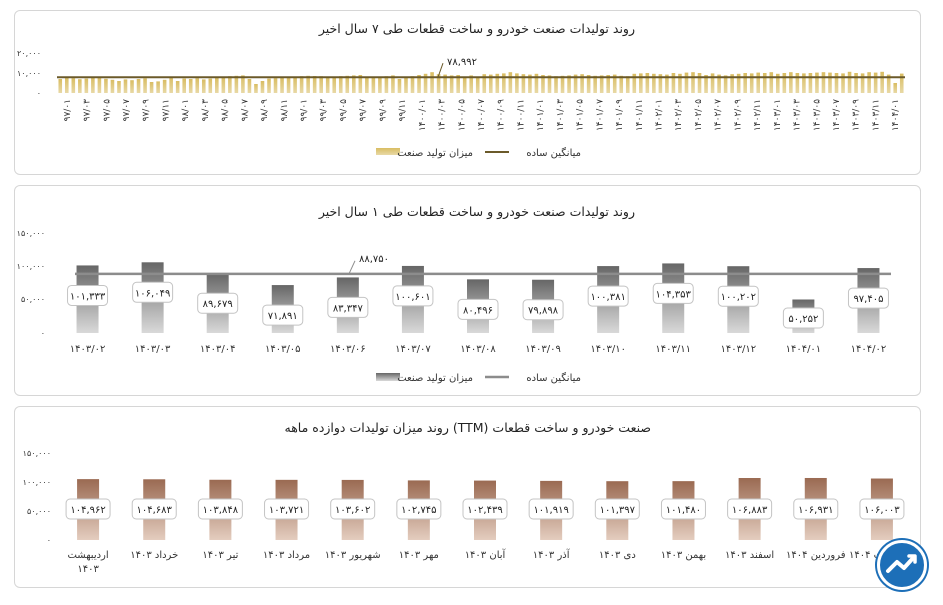 Image resolution: width=943 pixels, height=605 pixels. What do you see at coordinates (245, 110) in the screenshot?
I see `x-tick-label: ۹۸/۰۷` at bounding box center [245, 110].